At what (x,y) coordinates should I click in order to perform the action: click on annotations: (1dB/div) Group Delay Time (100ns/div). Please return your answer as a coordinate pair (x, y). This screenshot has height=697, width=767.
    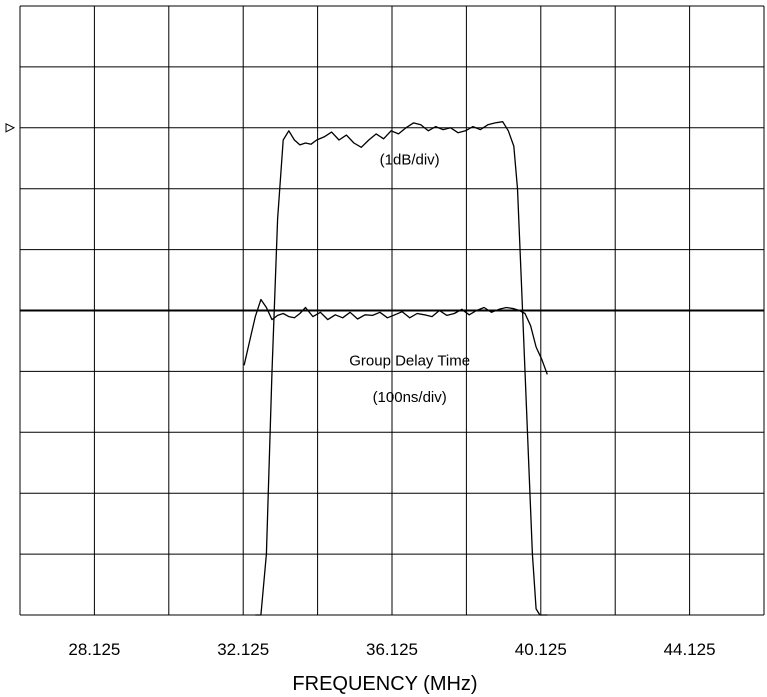
    Looking at the image, I should click on (409, 278).